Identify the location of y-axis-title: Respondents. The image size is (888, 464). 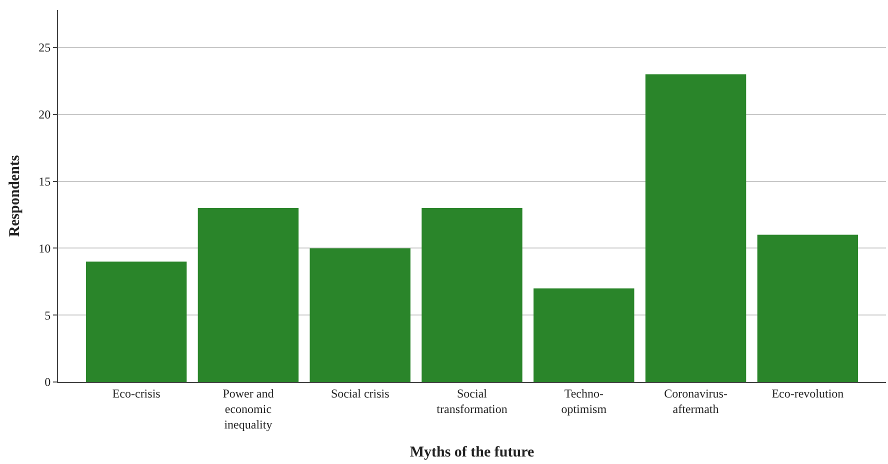
(14, 195).